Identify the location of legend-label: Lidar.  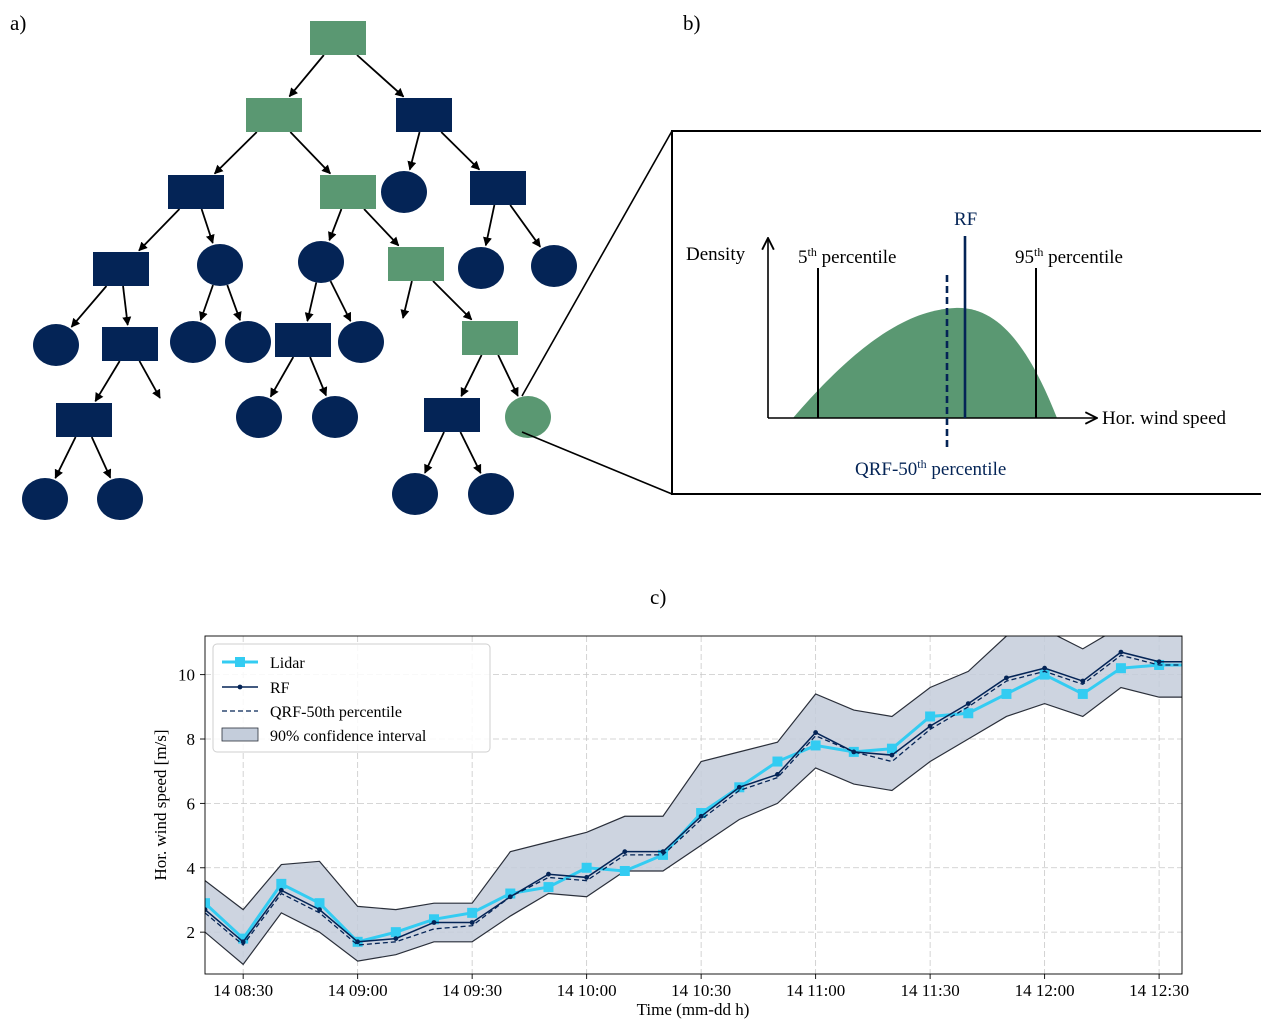
(287, 663).